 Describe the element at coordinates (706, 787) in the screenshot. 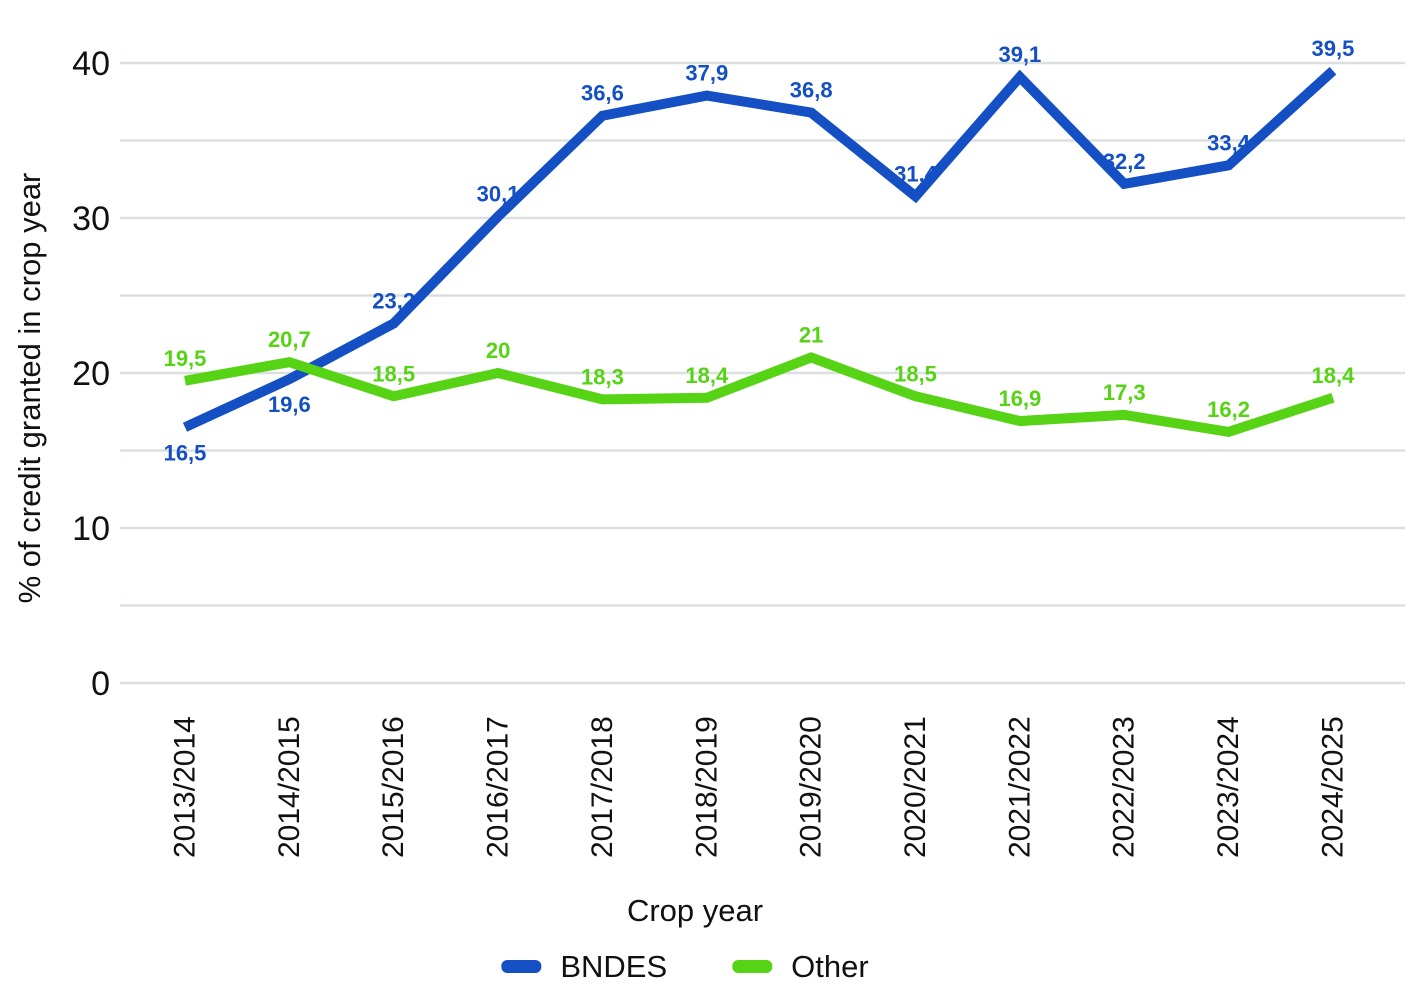

I see `x-category-label: 2018/2019` at that location.